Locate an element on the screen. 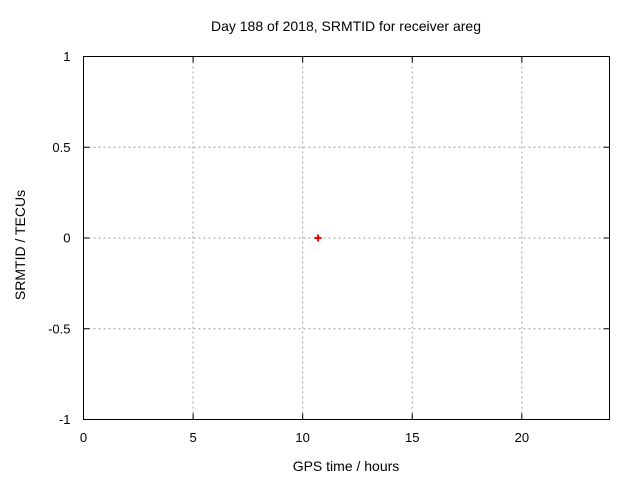 This screenshot has width=640, height=480. y-tick-label: 0 is located at coordinates (66, 238).